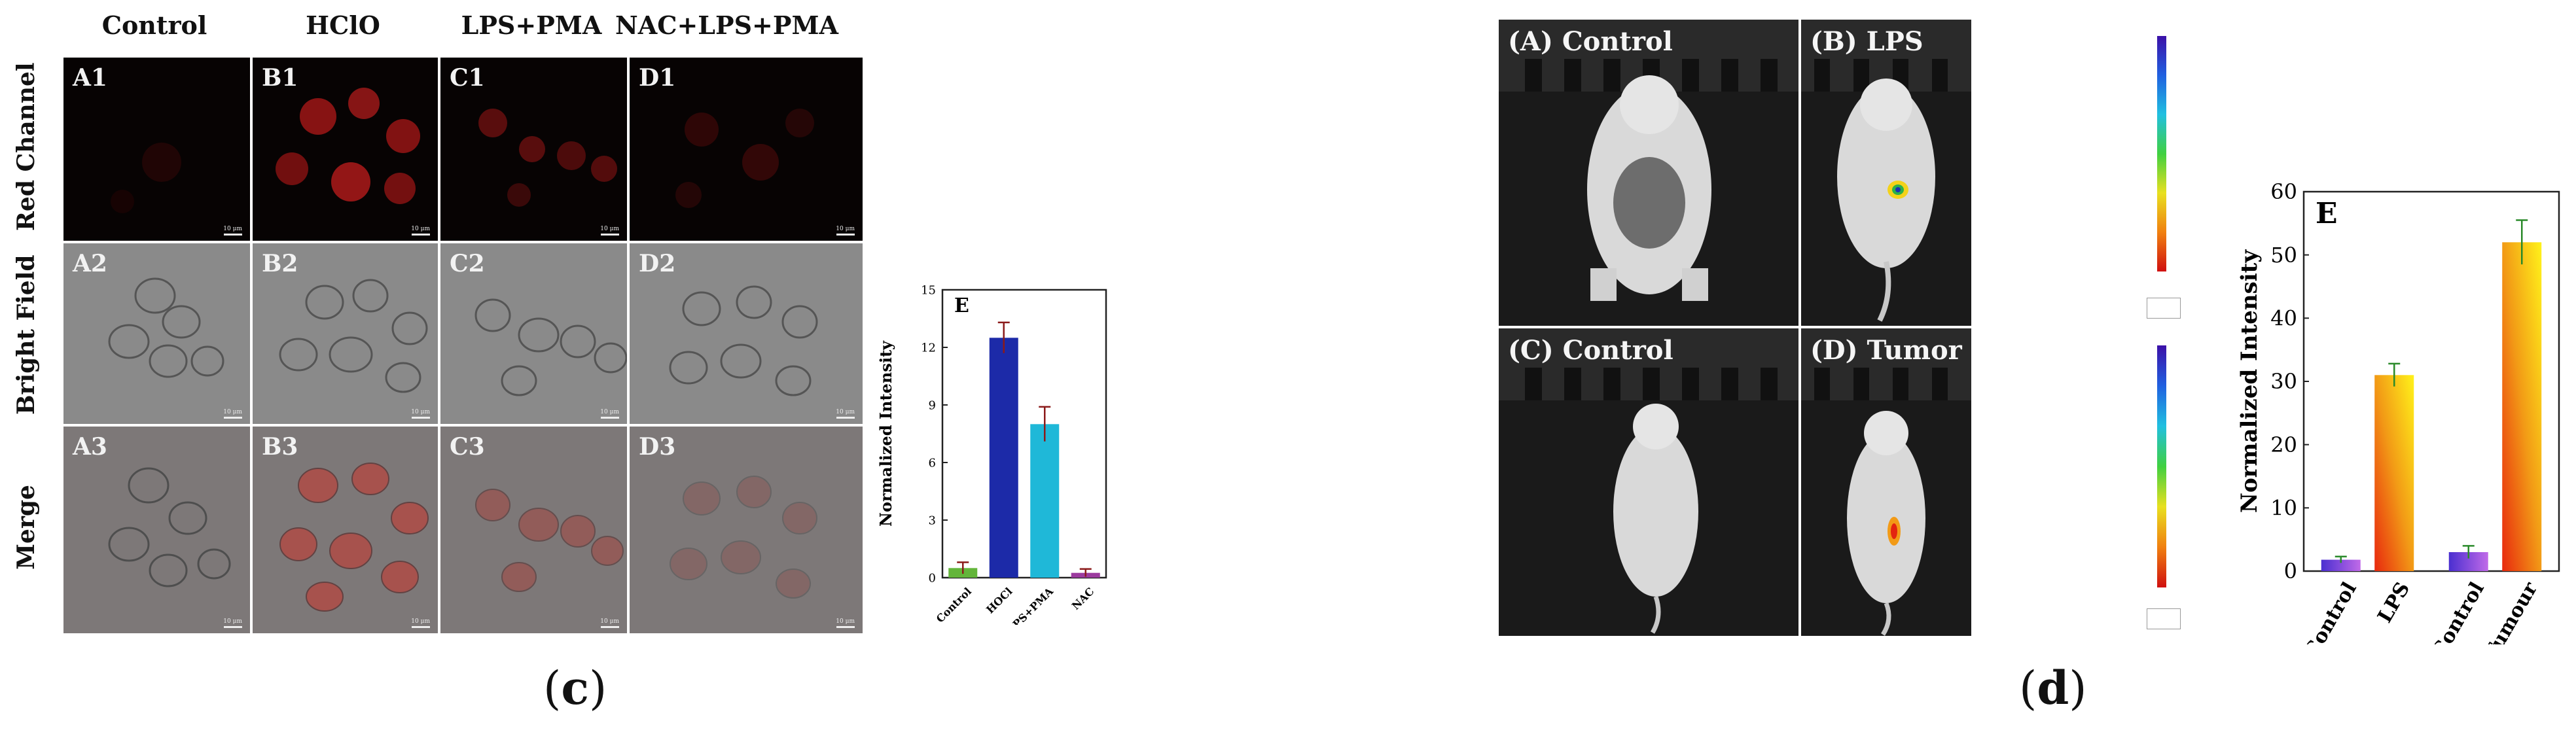  Describe the element at coordinates (1648, 482) in the screenshot. I see `mouse-image-c: (C) Control` at that location.